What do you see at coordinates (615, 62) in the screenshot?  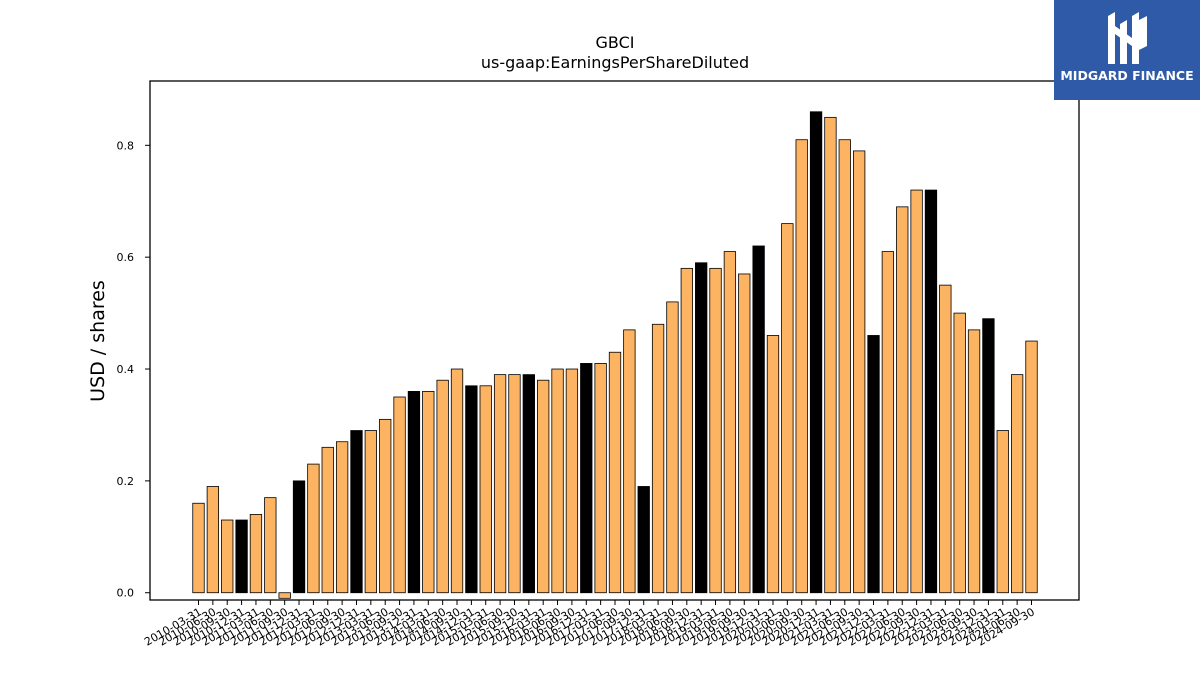 I see `chart-subtitle: us-gaap:EarningsPerShareDiluted` at bounding box center [615, 62].